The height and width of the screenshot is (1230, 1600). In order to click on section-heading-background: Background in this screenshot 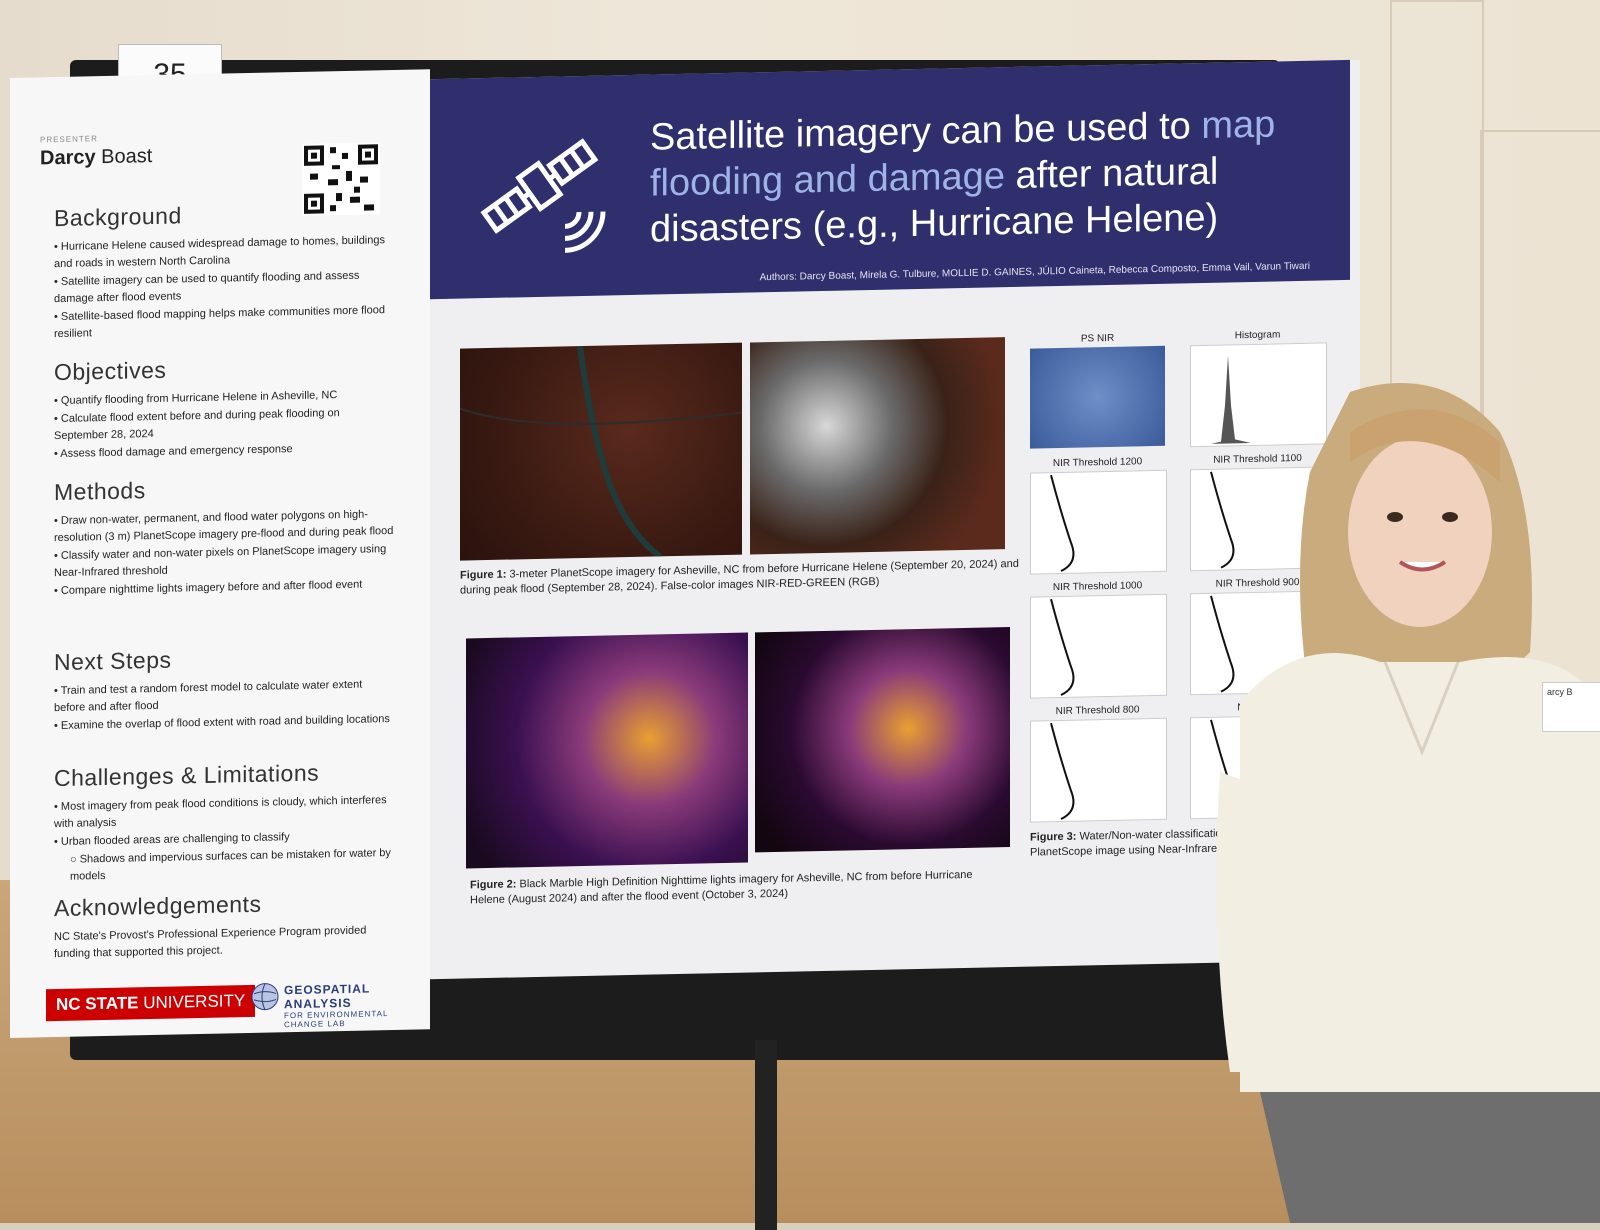, I will do `click(118, 217)`.